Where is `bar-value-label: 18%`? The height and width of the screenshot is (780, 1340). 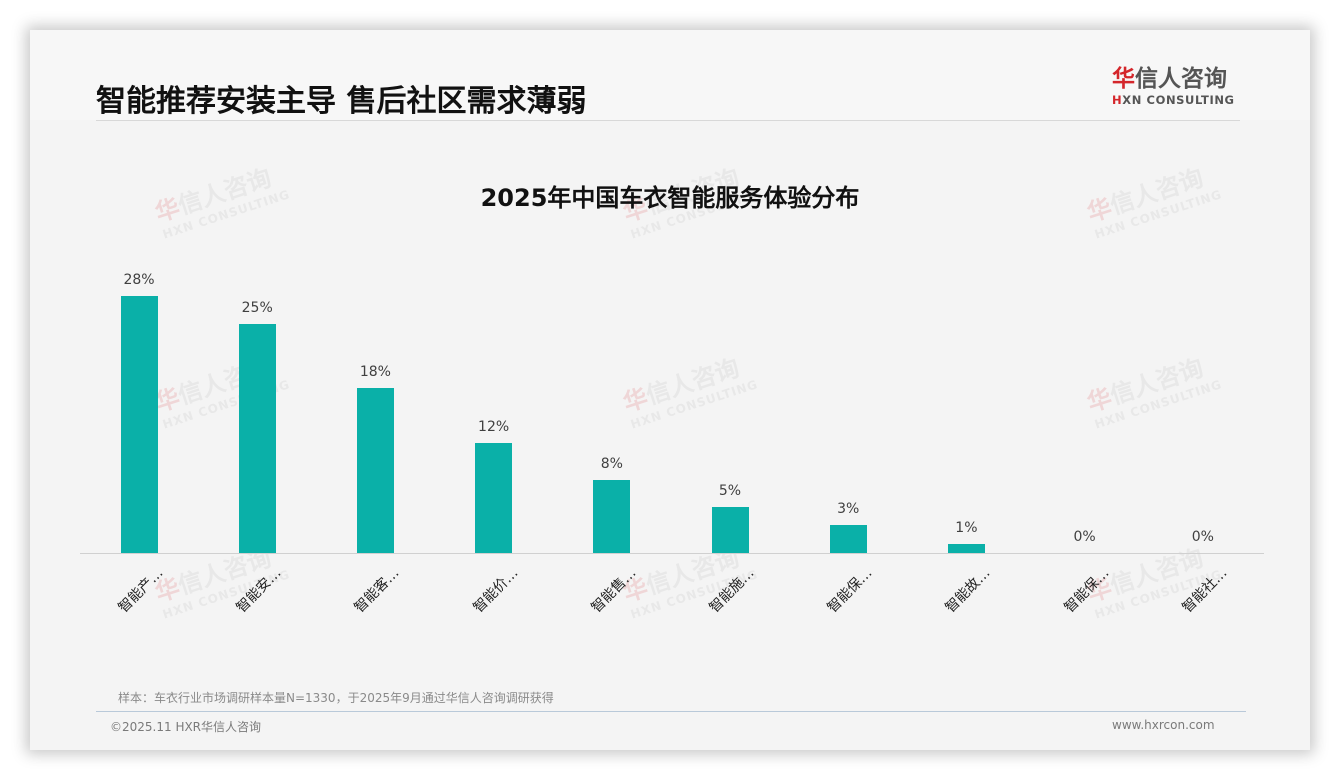
bar-value-label: 18% is located at coordinates (375, 372).